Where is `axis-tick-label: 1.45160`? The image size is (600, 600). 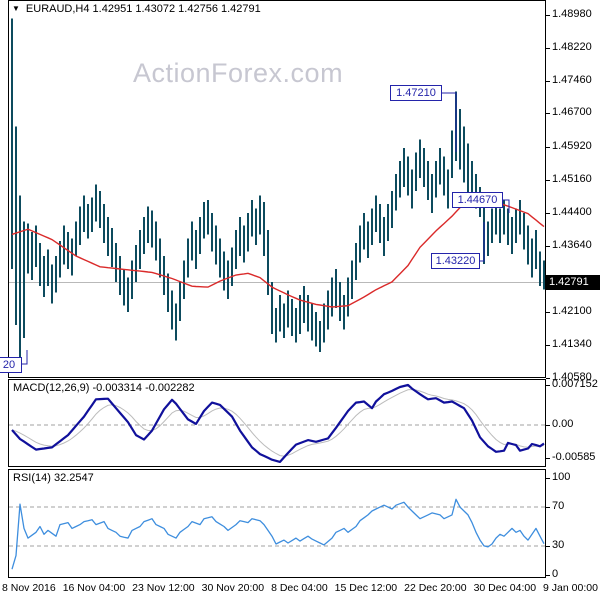 axis-tick-label: 1.45160 is located at coordinates (572, 179).